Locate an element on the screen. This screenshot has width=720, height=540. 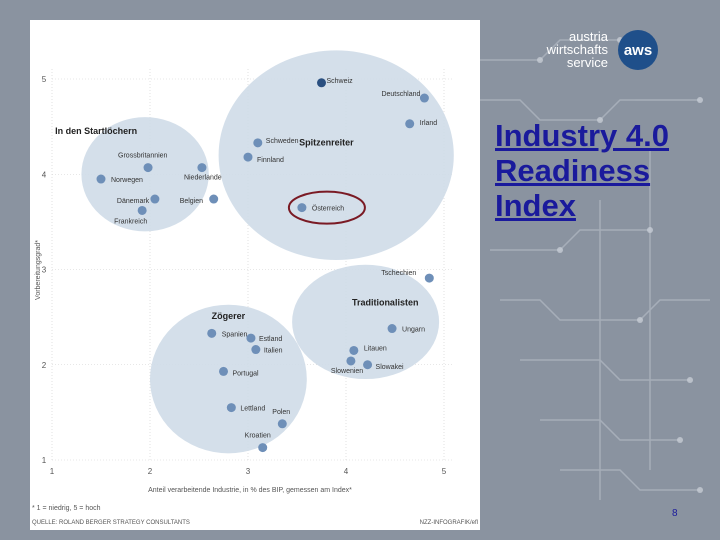
point-label: Belgien is located at coordinates (191, 201).